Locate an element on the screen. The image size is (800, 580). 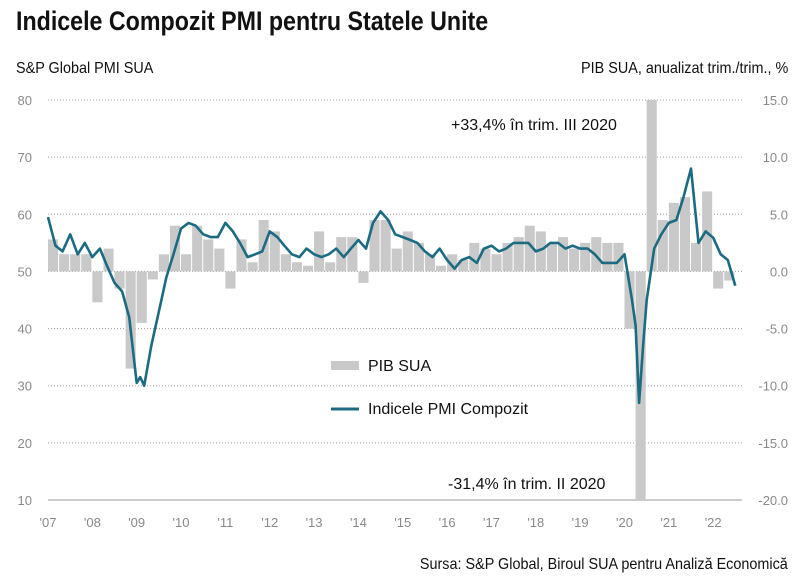
y-left-tick-label: 50 is located at coordinates (25, 271).